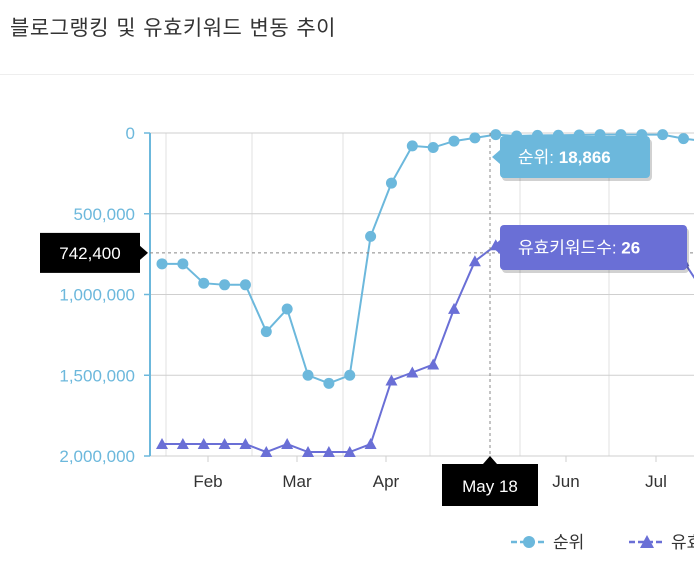 Image resolution: width=694 pixels, height=569 pixels. Describe the element at coordinates (602, 543) in the screenshot. I see `legend: 순위 유효키워드수` at that location.